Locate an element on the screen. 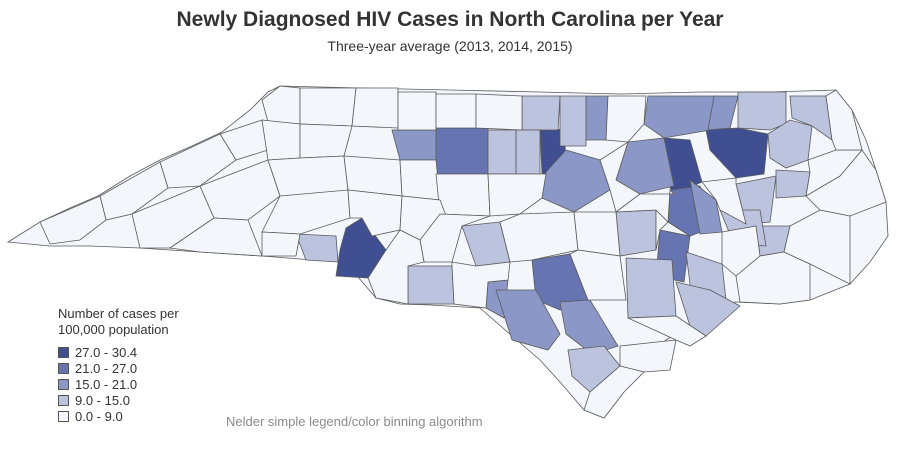 The image size is (900, 450). county-new-hanover is located at coordinates (614, 392).